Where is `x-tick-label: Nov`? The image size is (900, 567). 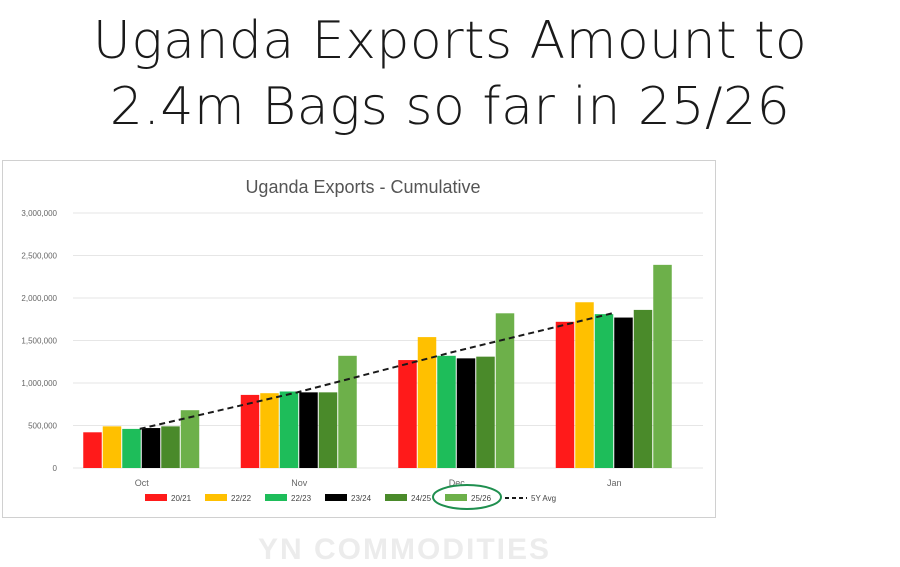 x-tick-label: Nov is located at coordinates (299, 483).